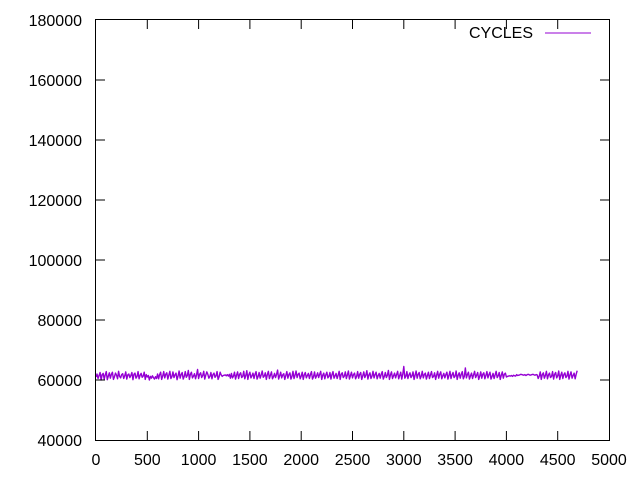 The width and height of the screenshot is (640, 480). Describe the element at coordinates (96, 460) in the screenshot. I see `x-tick-label: 0` at that location.